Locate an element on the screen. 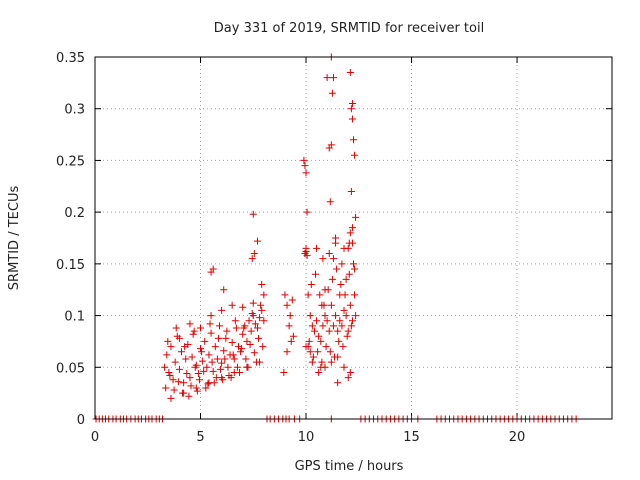 The image size is (640, 480). y-tick-label: 0.15 is located at coordinates (70, 265).